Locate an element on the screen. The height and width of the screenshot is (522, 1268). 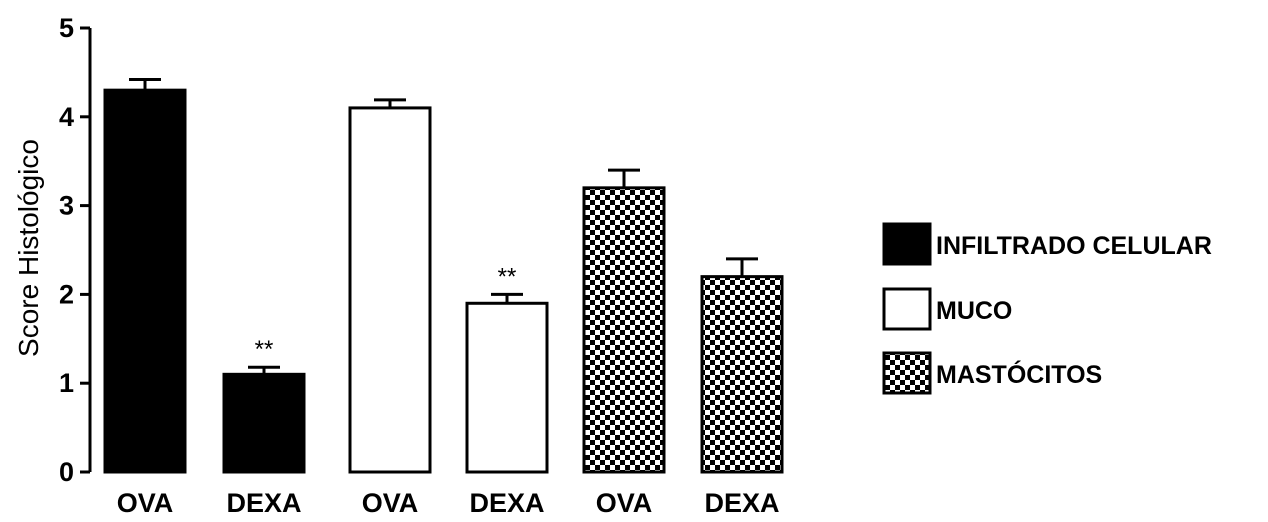
x-tick-label-2: DEXA is located at coordinates (263, 503).